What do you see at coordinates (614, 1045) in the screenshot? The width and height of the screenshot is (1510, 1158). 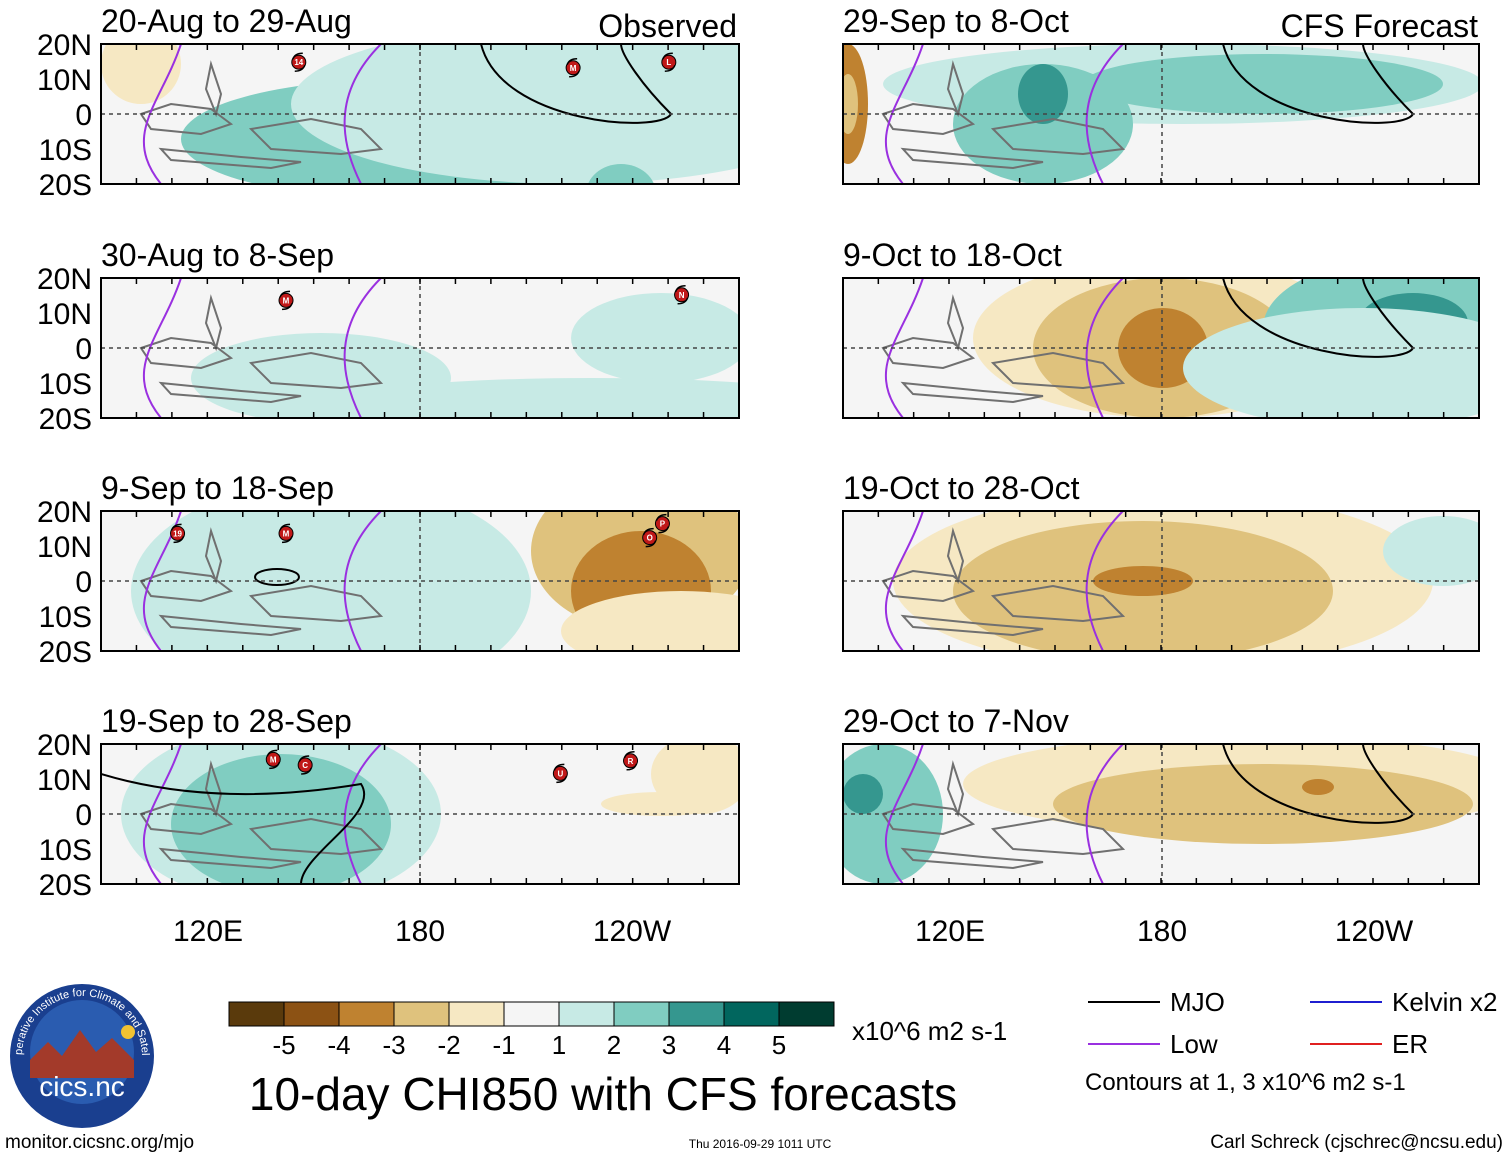 I see `colorbar-tick-label: 2` at bounding box center [614, 1045].